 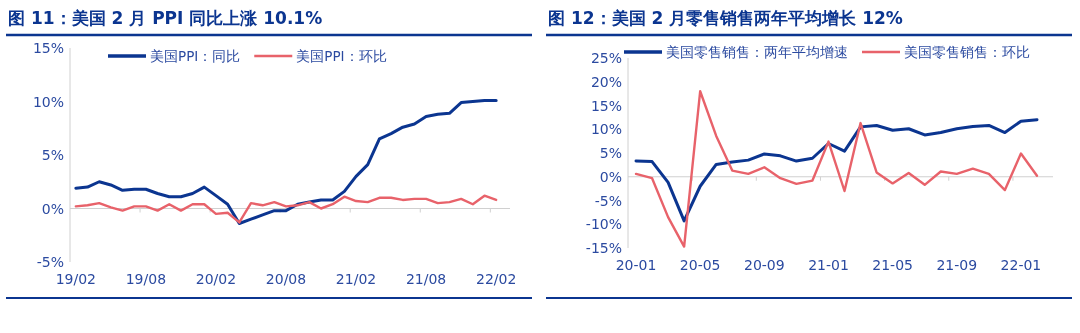 What do you see at coordinates (603, 248) in the screenshot?
I see `y-tick-label: -15%` at bounding box center [603, 248].